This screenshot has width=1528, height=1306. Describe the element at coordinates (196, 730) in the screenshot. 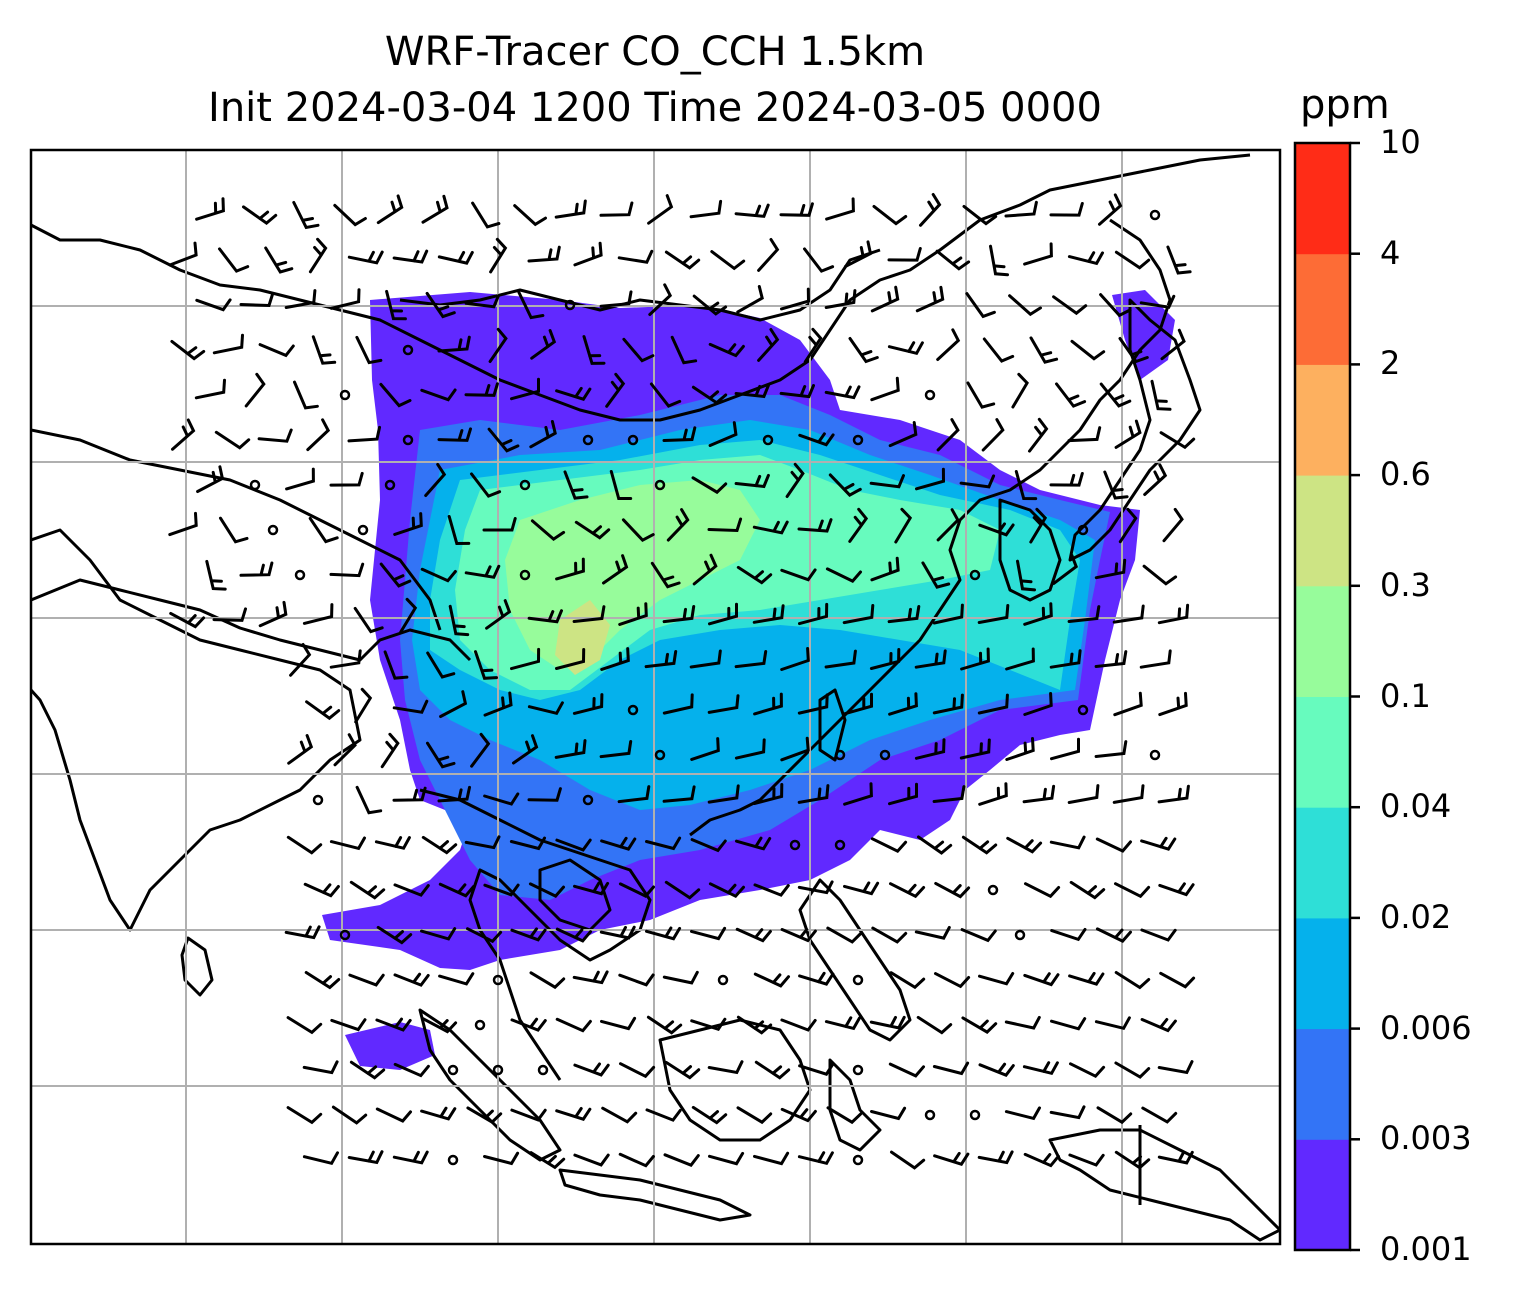

I see `coast-india` at that location.